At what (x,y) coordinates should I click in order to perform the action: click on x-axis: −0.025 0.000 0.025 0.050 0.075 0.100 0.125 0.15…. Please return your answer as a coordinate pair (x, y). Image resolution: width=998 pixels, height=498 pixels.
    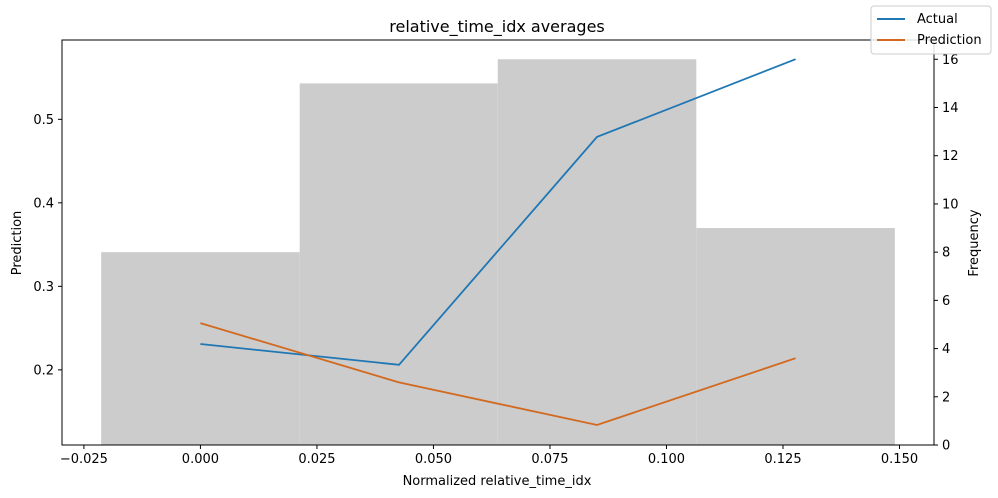
    Looking at the image, I should click on (489, 456).